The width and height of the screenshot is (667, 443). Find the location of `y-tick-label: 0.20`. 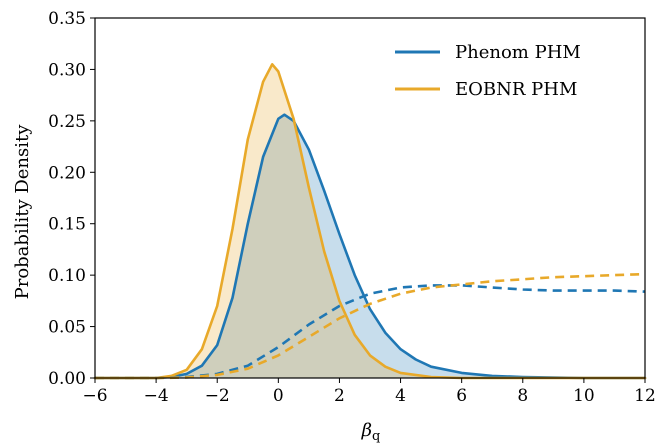

y-tick-label: 0.20 is located at coordinates (67, 173).